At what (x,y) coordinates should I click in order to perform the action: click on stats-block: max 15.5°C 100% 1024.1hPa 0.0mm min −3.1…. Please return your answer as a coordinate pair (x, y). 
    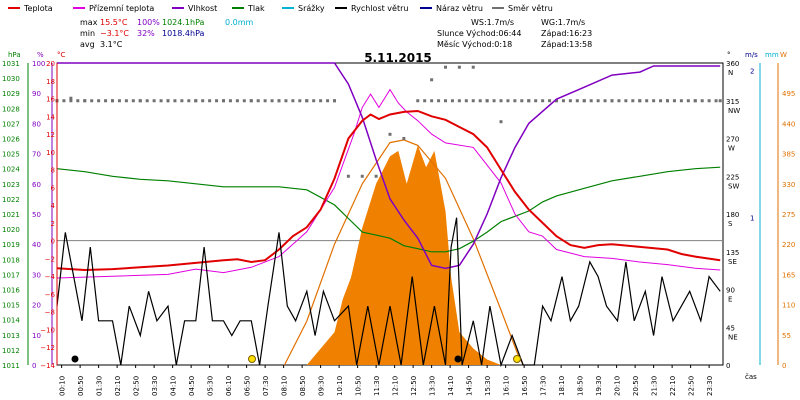
    Looking at the image, I should click on (167, 33).